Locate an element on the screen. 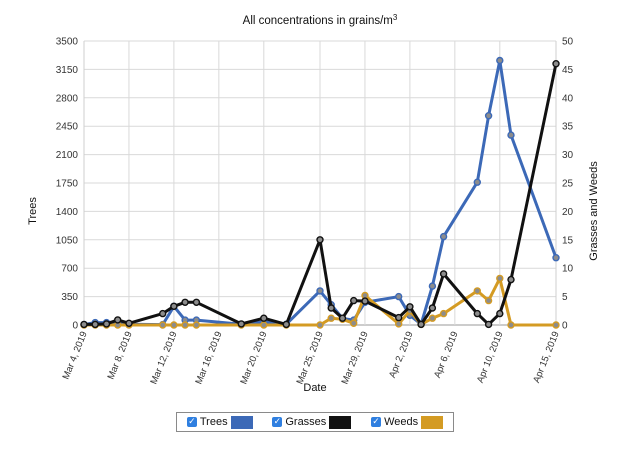 This screenshot has height=452, width=640. legend-label-trees: Trees is located at coordinates (213, 422).